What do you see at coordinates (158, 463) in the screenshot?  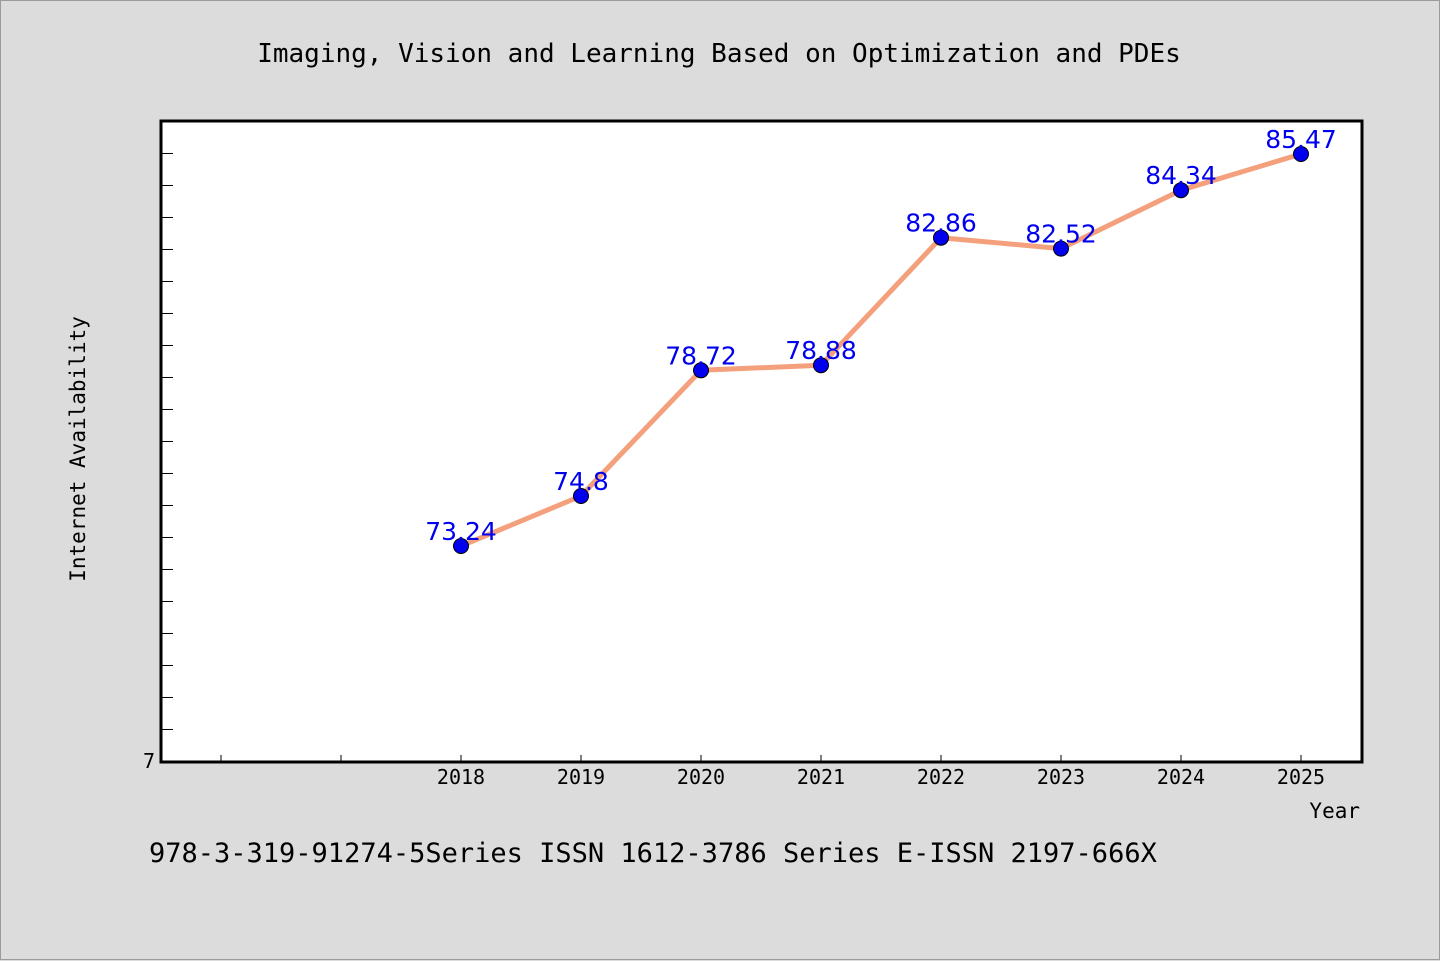 I see `y-axis-ticks: 7` at bounding box center [158, 463].